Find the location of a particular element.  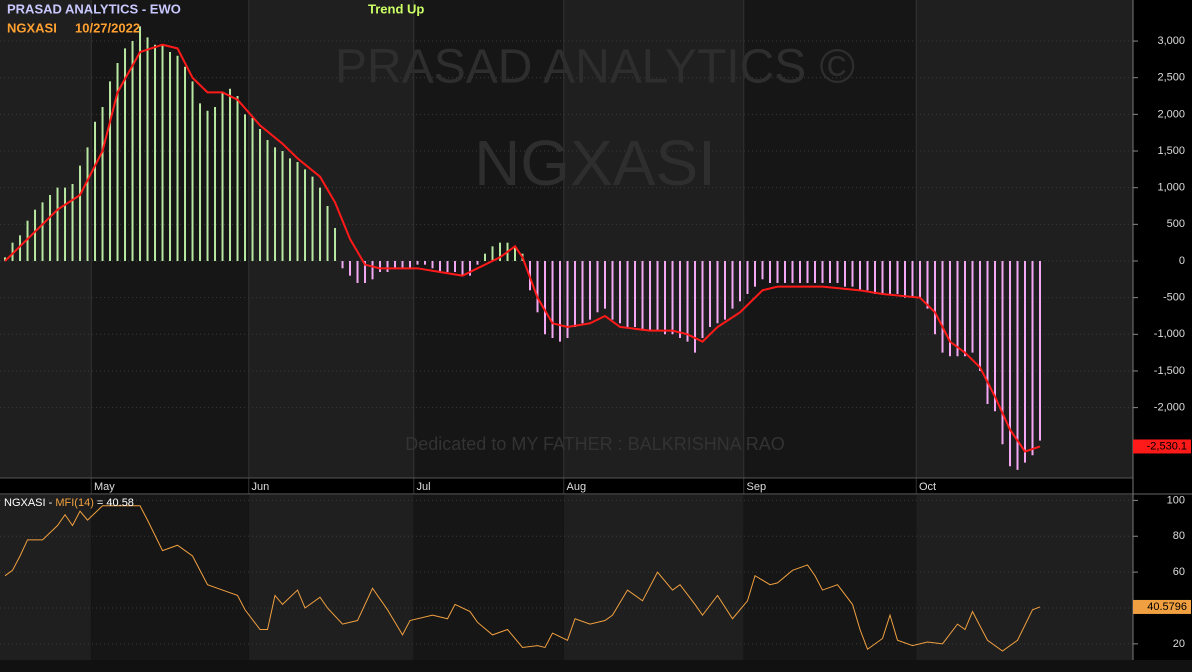

y-tick-label: 20 is located at coordinates (1179, 644).